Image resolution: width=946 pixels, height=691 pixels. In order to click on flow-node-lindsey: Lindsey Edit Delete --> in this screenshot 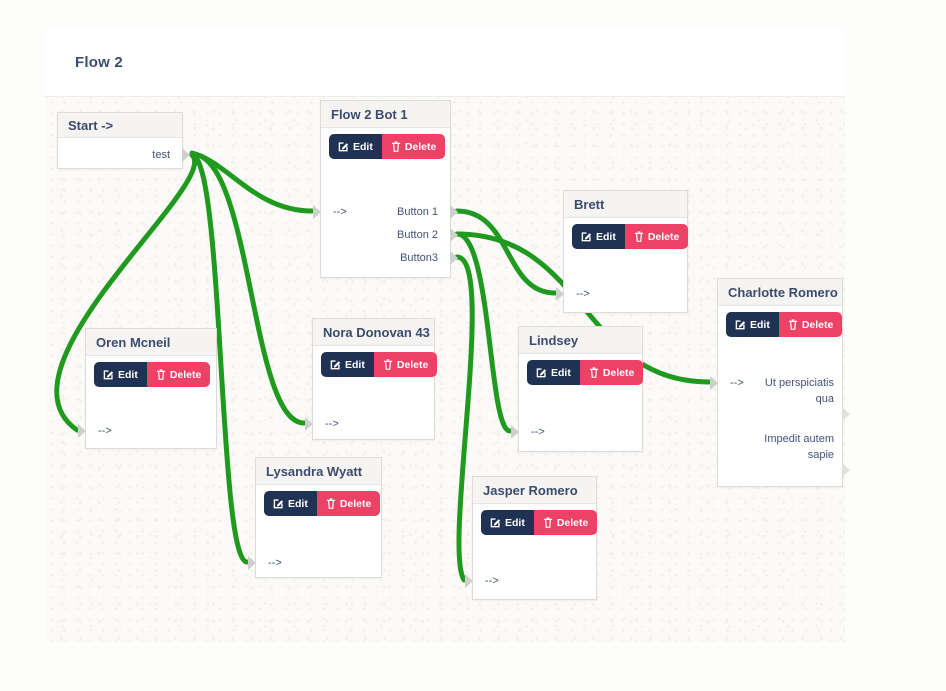, I will do `click(577, 389)`.